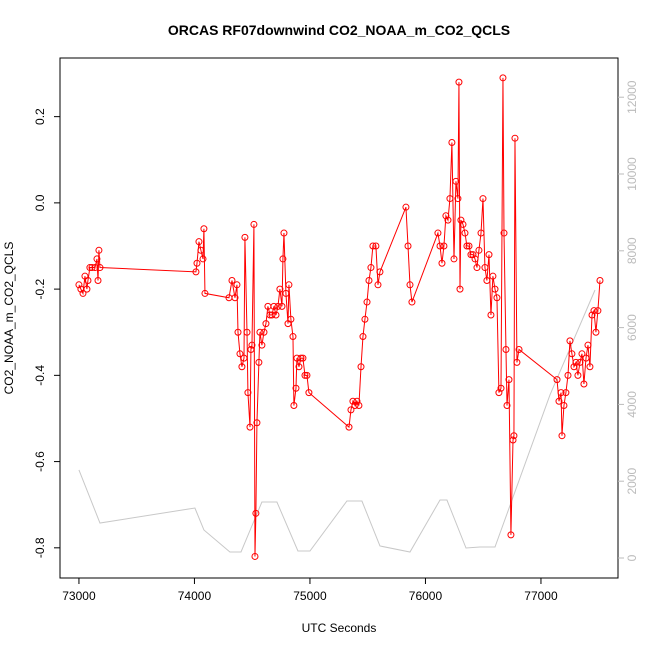  I want to click on x-tick-label: 75000, so click(310, 596).